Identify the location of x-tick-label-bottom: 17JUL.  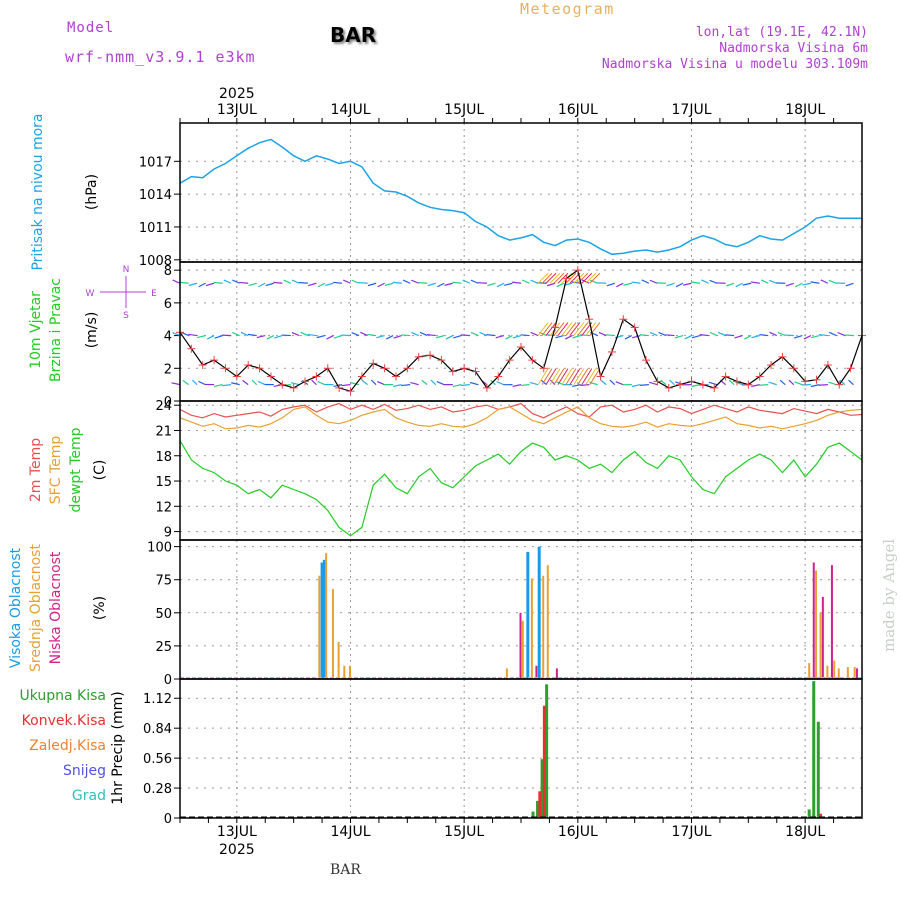
(692, 832).